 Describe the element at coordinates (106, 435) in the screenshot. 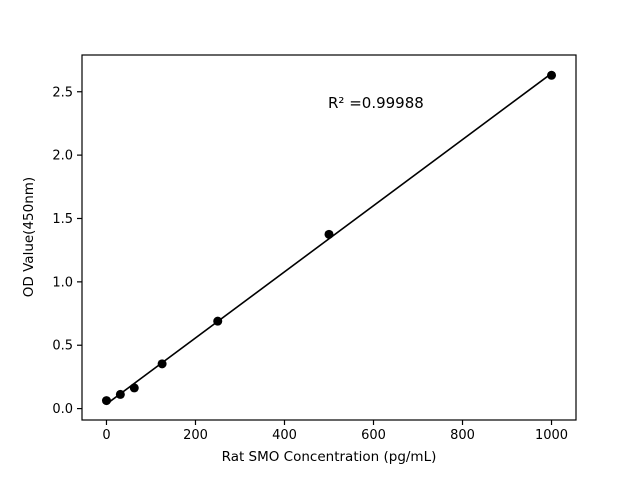

I see `x-tick-label: 0` at that location.